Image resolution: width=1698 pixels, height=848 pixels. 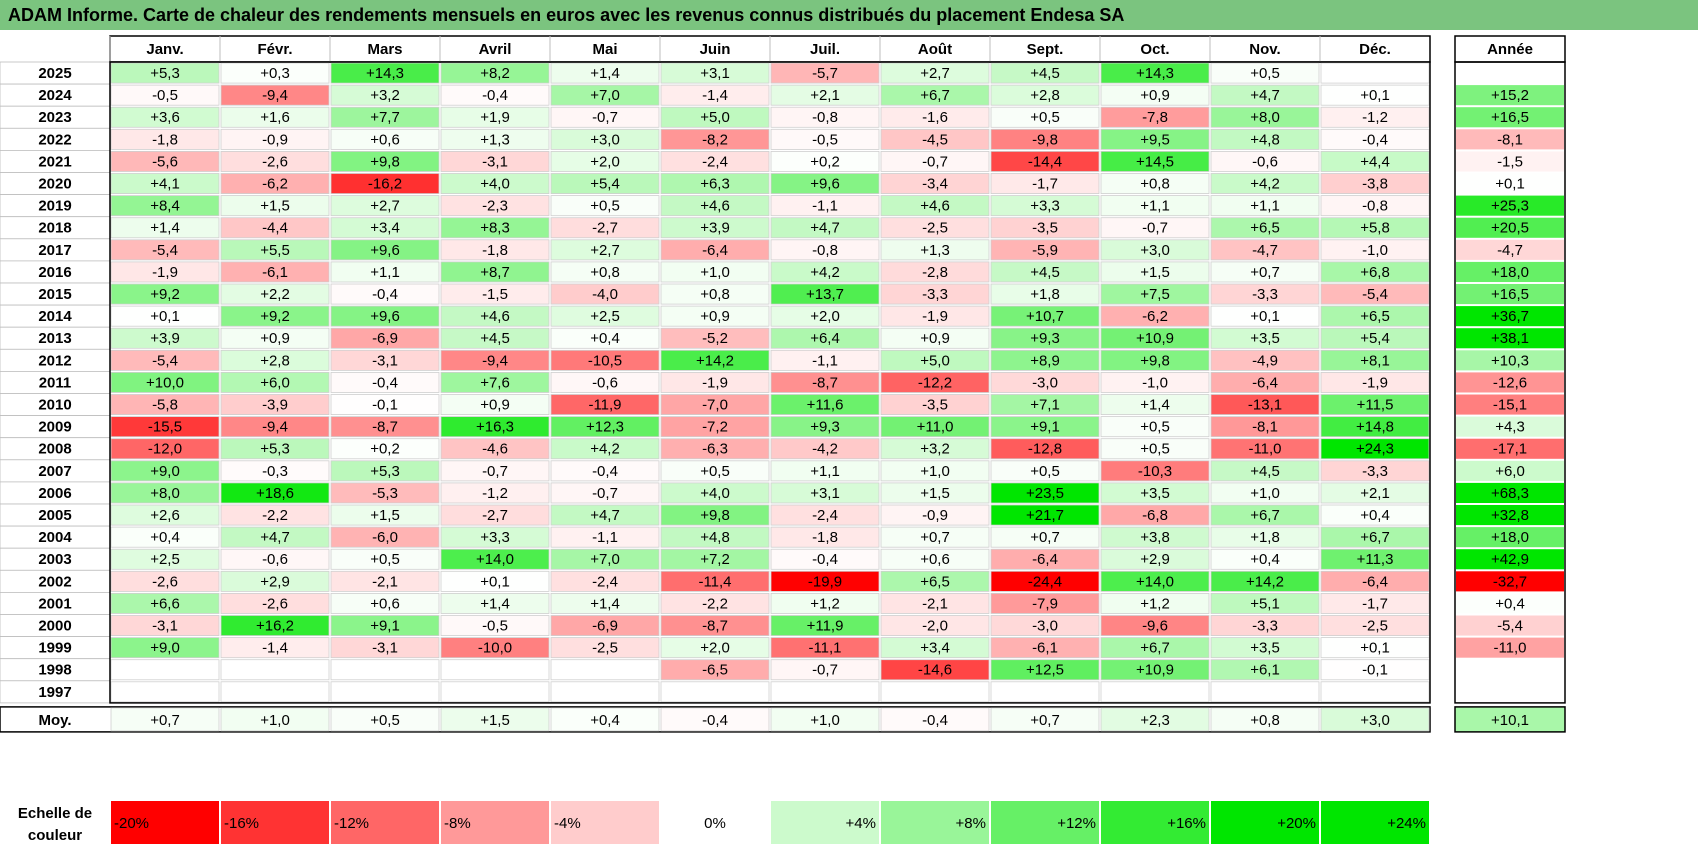 I want to click on heat-cell-value: -0,7, so click(x=825, y=670).